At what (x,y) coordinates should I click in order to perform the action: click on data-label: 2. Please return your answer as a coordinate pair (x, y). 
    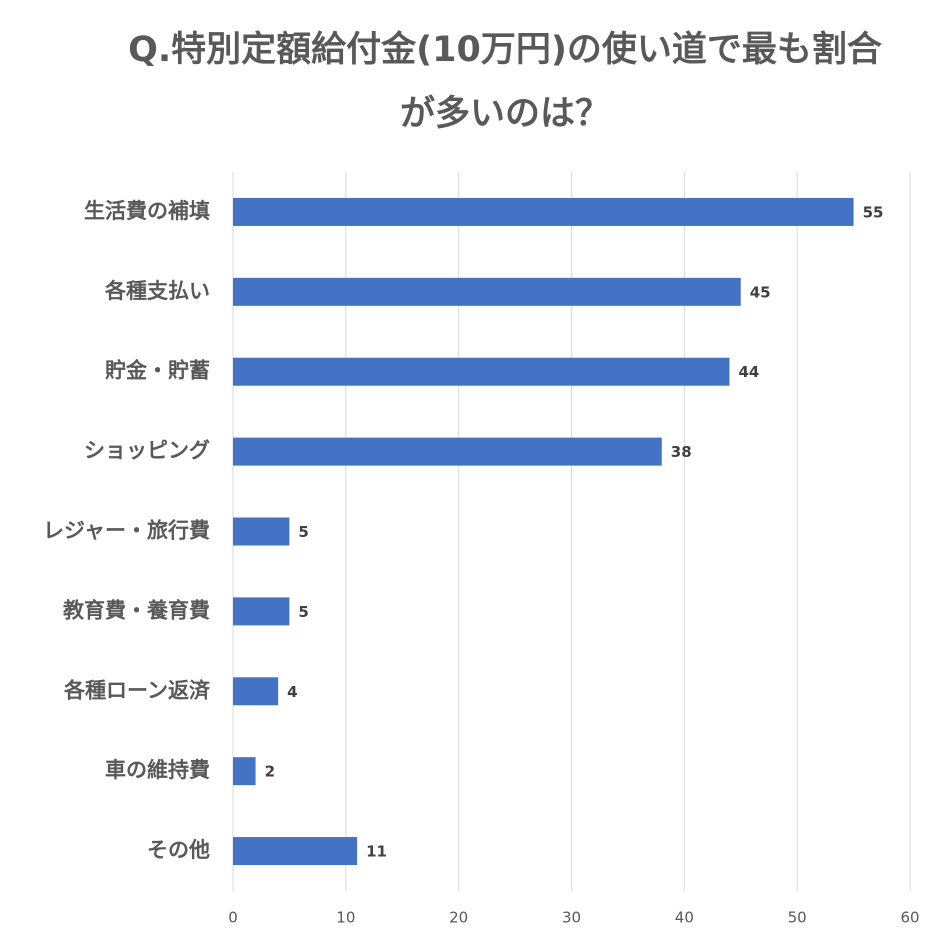
    Looking at the image, I should click on (270, 772).